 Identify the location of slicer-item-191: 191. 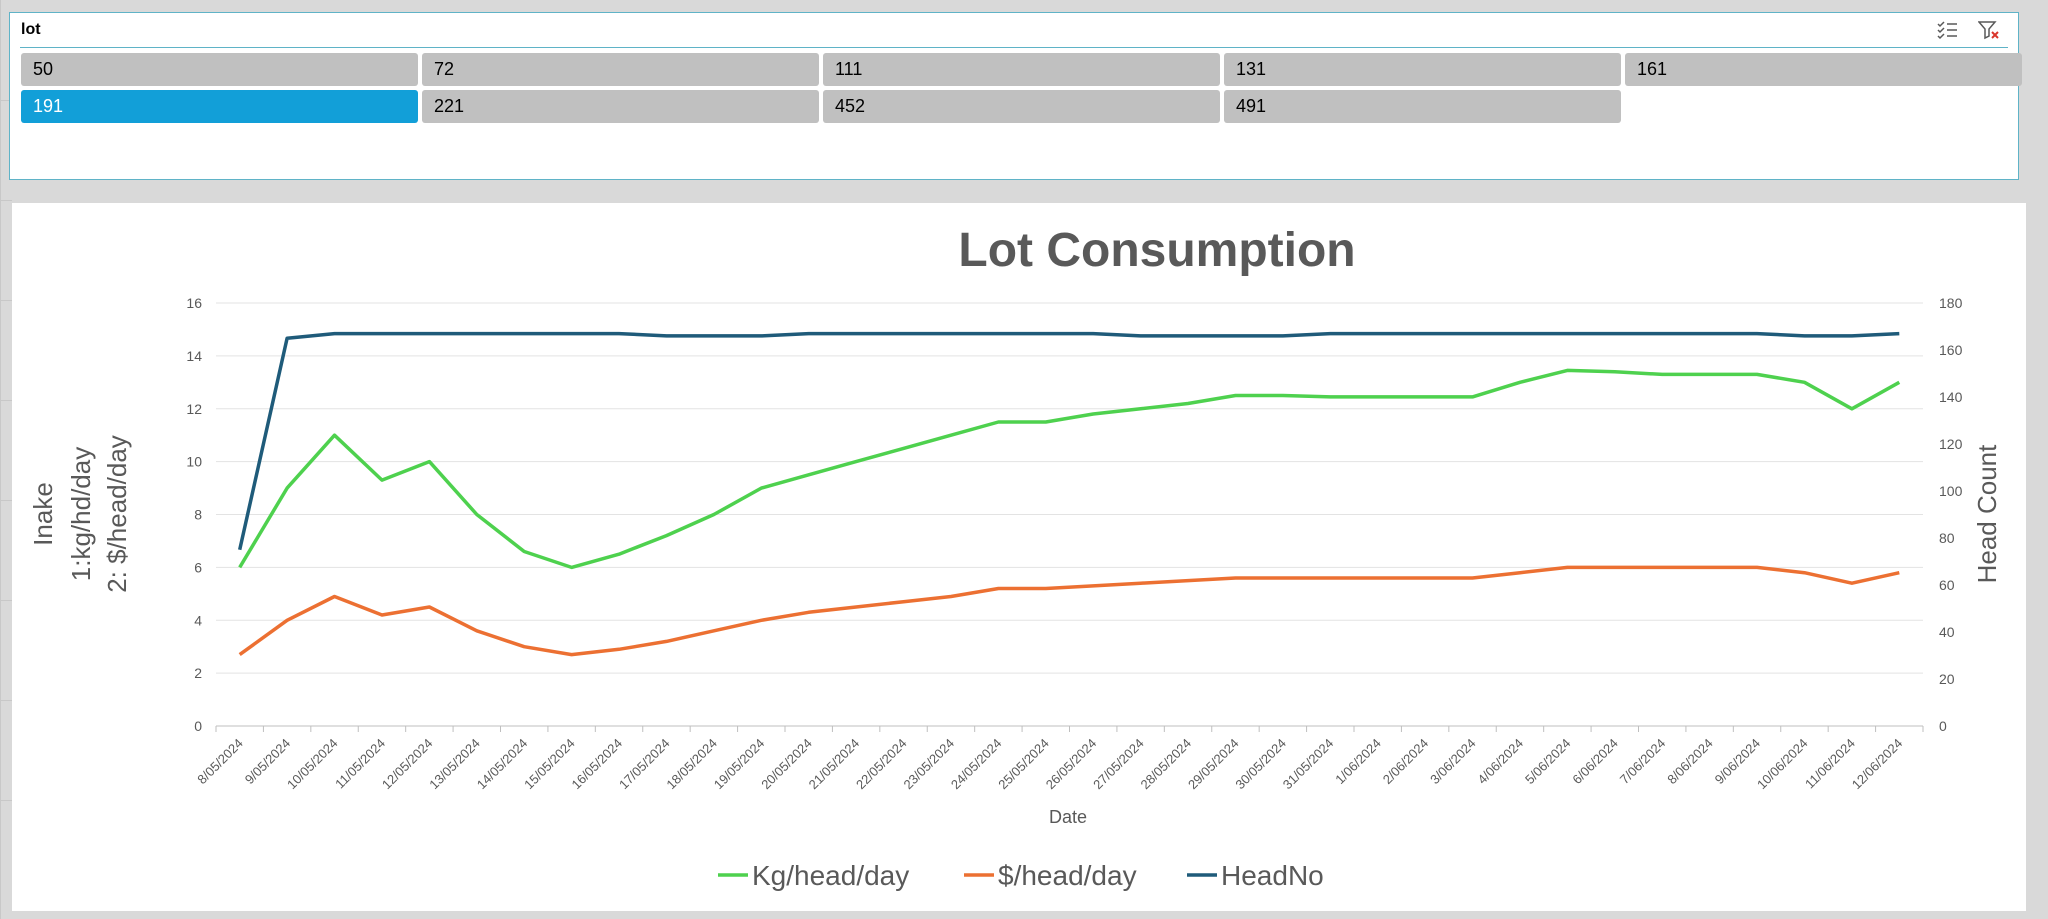
(219, 106).